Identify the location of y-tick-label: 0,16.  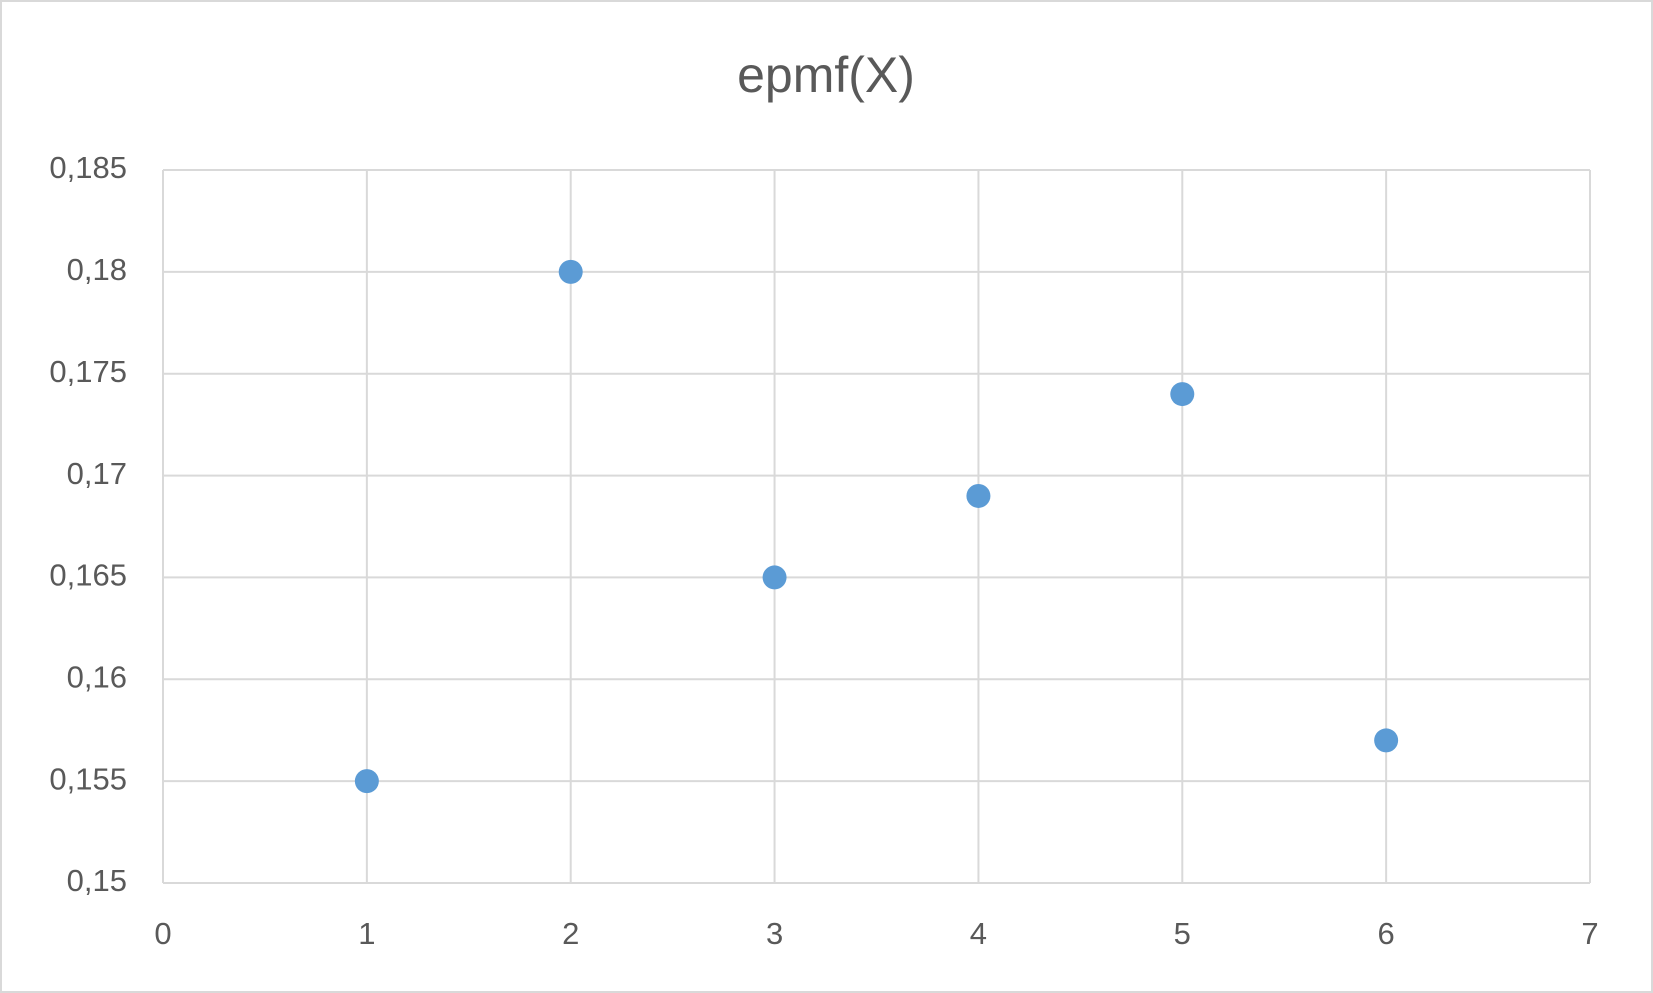
(97, 676).